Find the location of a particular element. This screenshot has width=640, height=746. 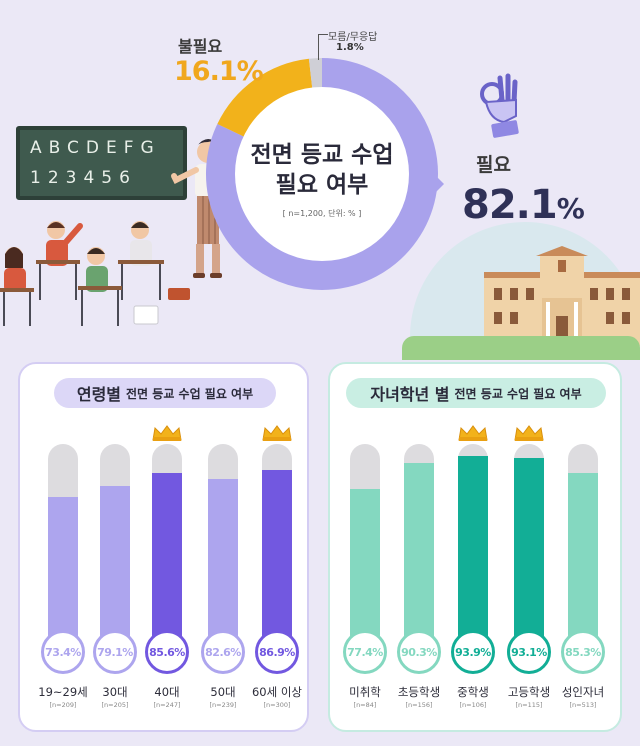

bar-category-label: 40대 is located at coordinates (167, 692).